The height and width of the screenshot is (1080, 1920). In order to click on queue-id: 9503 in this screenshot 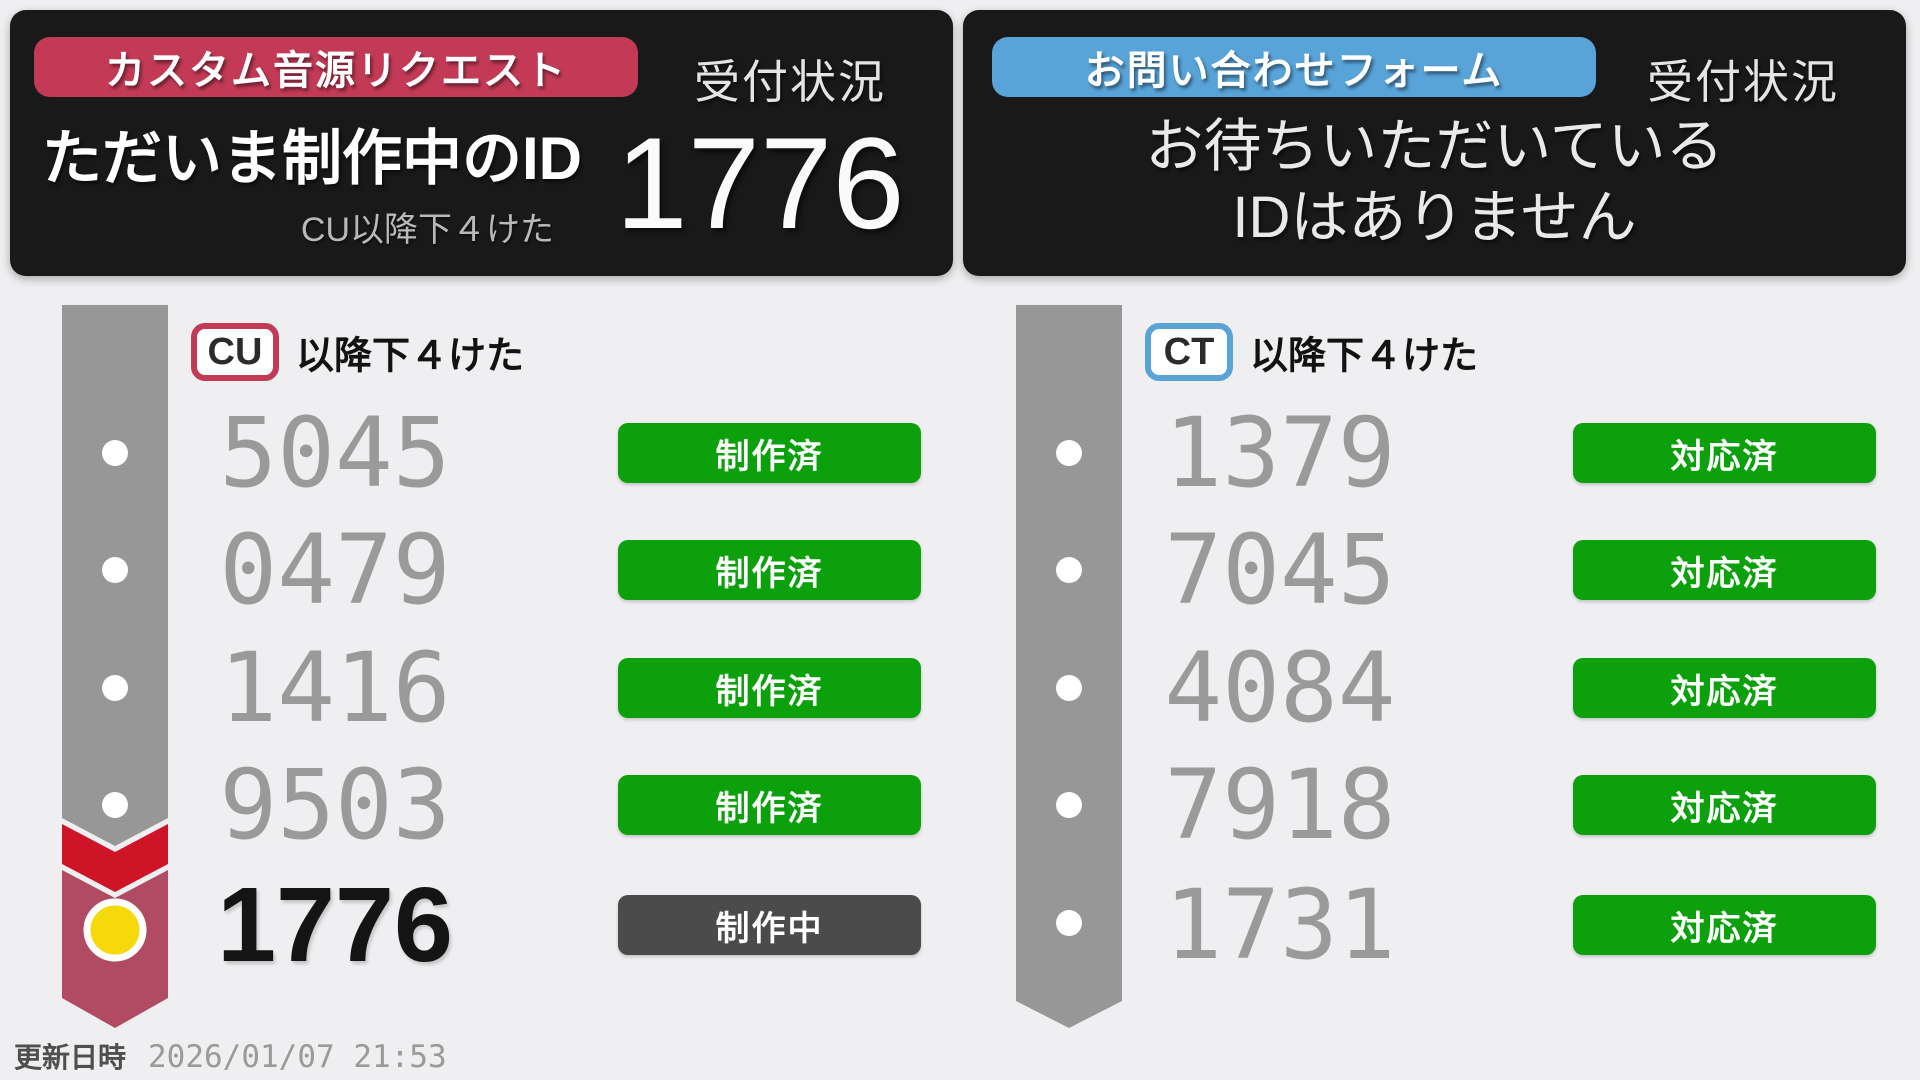, I will do `click(335, 805)`.